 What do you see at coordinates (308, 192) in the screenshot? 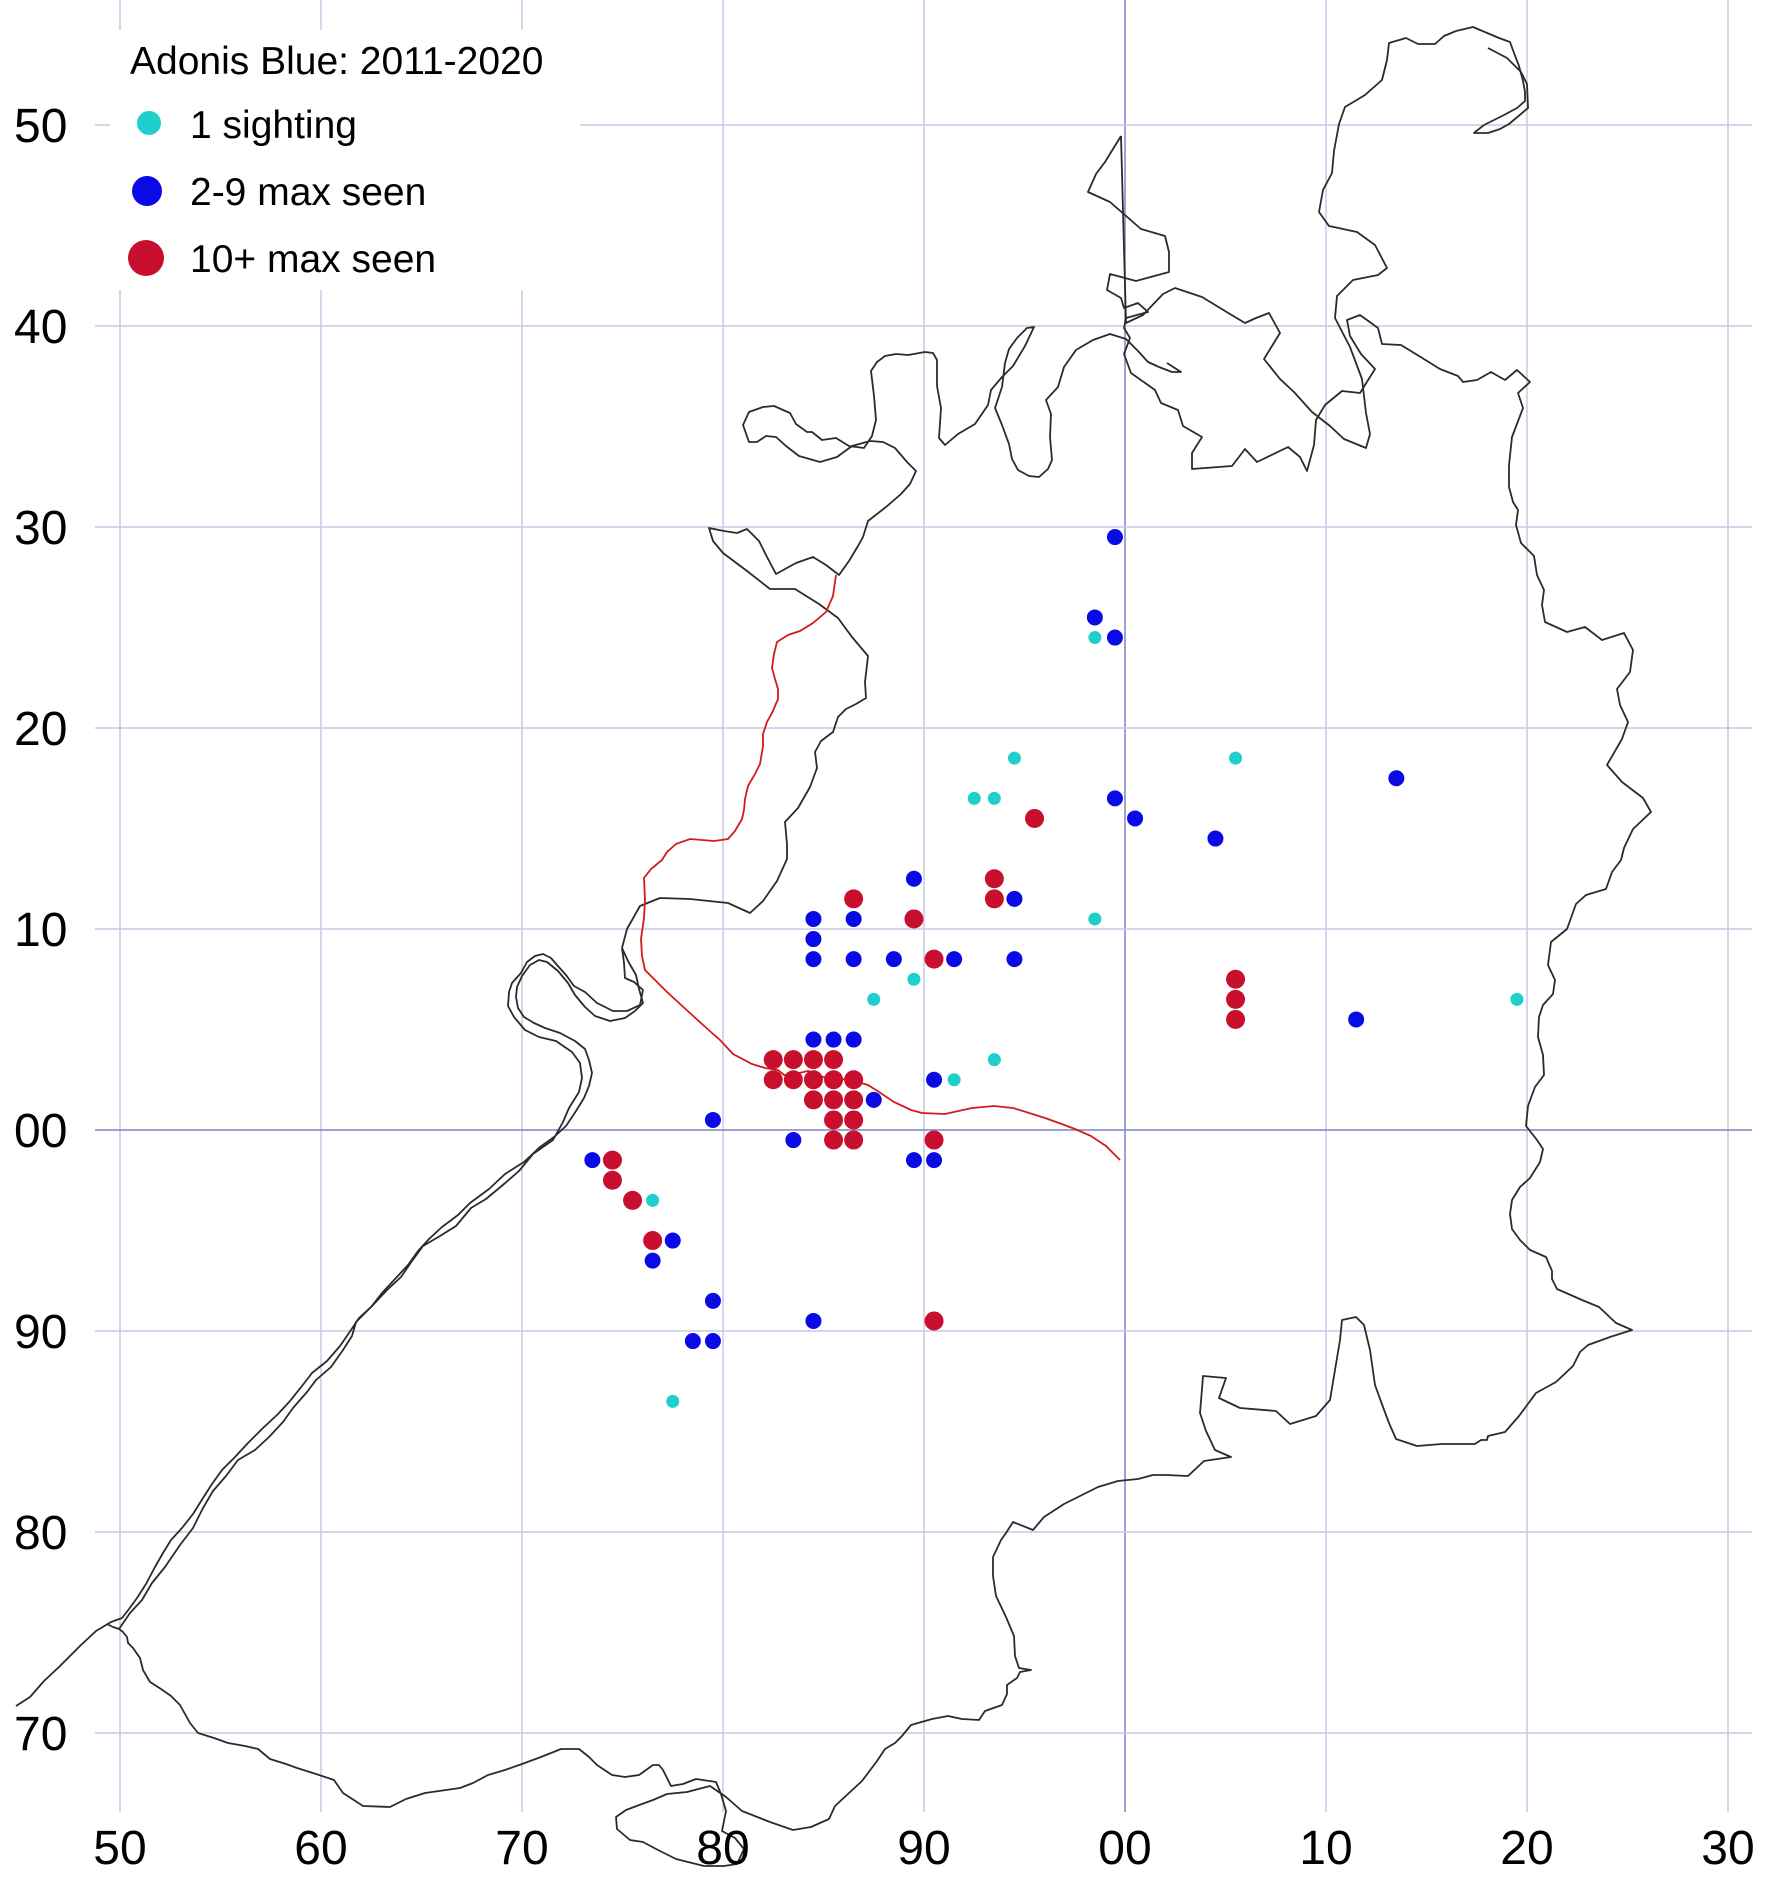
I see `legend-label-2-9-max-seen: 2-9 max seen` at bounding box center [308, 192].